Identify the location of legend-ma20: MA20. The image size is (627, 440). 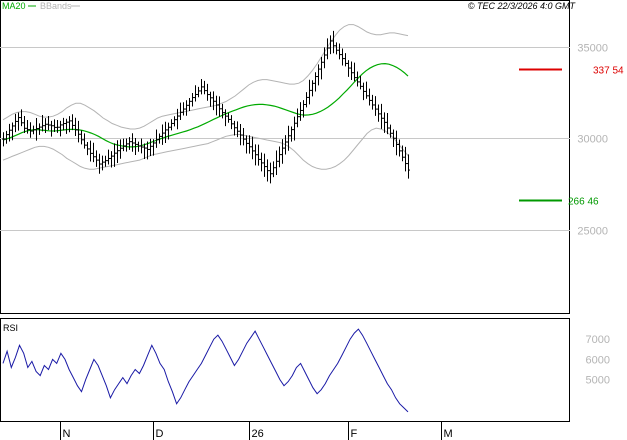
(14, 6).